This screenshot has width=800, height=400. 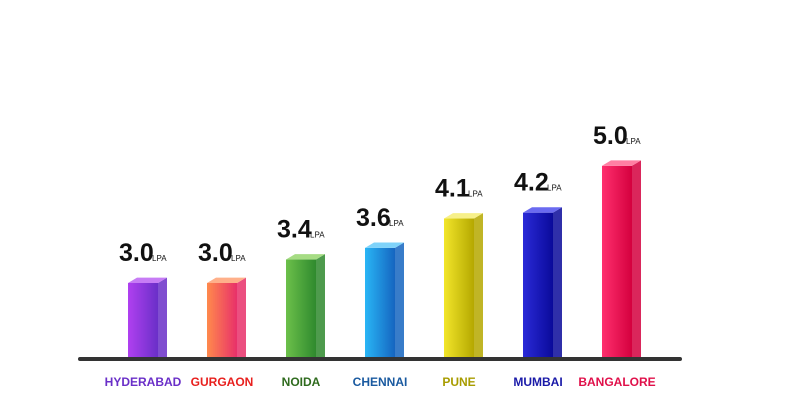 I want to click on category-label-bangalore: BANGALORE, so click(x=616, y=382).